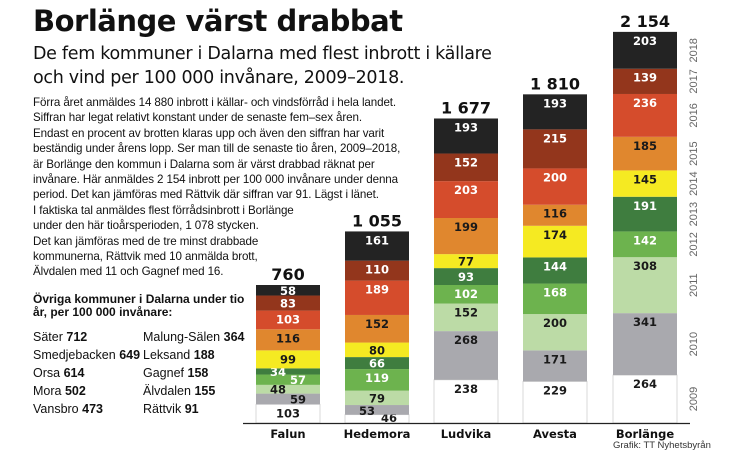 The width and height of the screenshot is (730, 456). I want to click on municipality-value: 158, so click(198, 373).